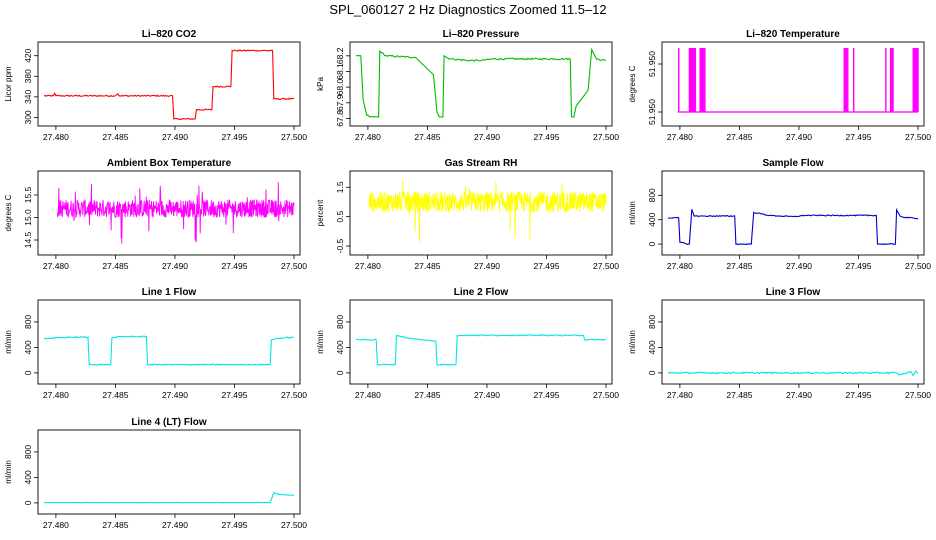 The image size is (936, 540). I want to click on y-tick-label: 68.1, so click(340, 71).